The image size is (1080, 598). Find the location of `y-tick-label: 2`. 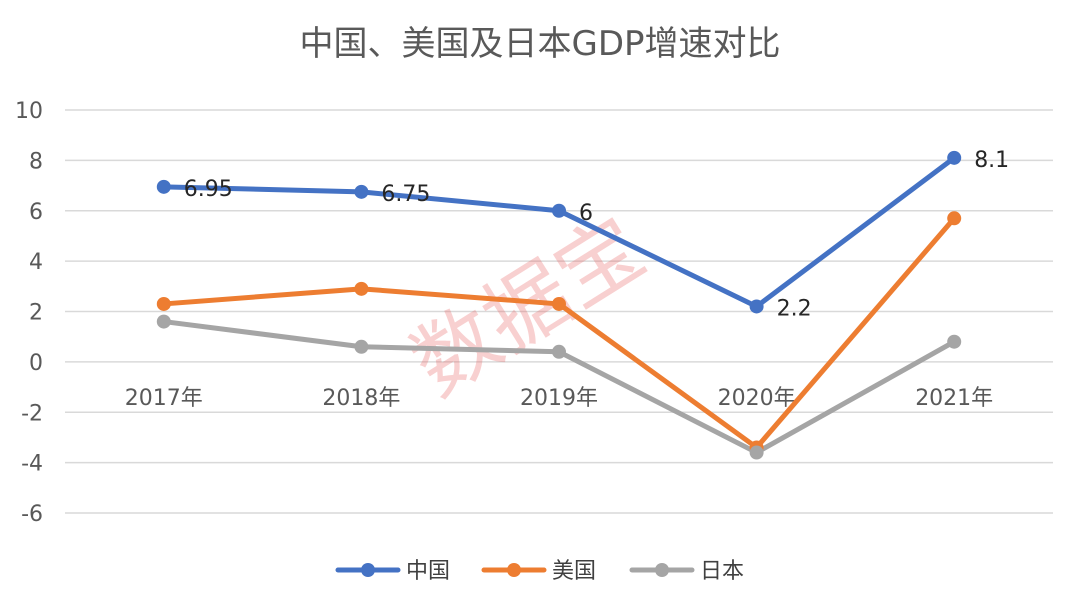

y-tick-label: 2 is located at coordinates (36, 313).